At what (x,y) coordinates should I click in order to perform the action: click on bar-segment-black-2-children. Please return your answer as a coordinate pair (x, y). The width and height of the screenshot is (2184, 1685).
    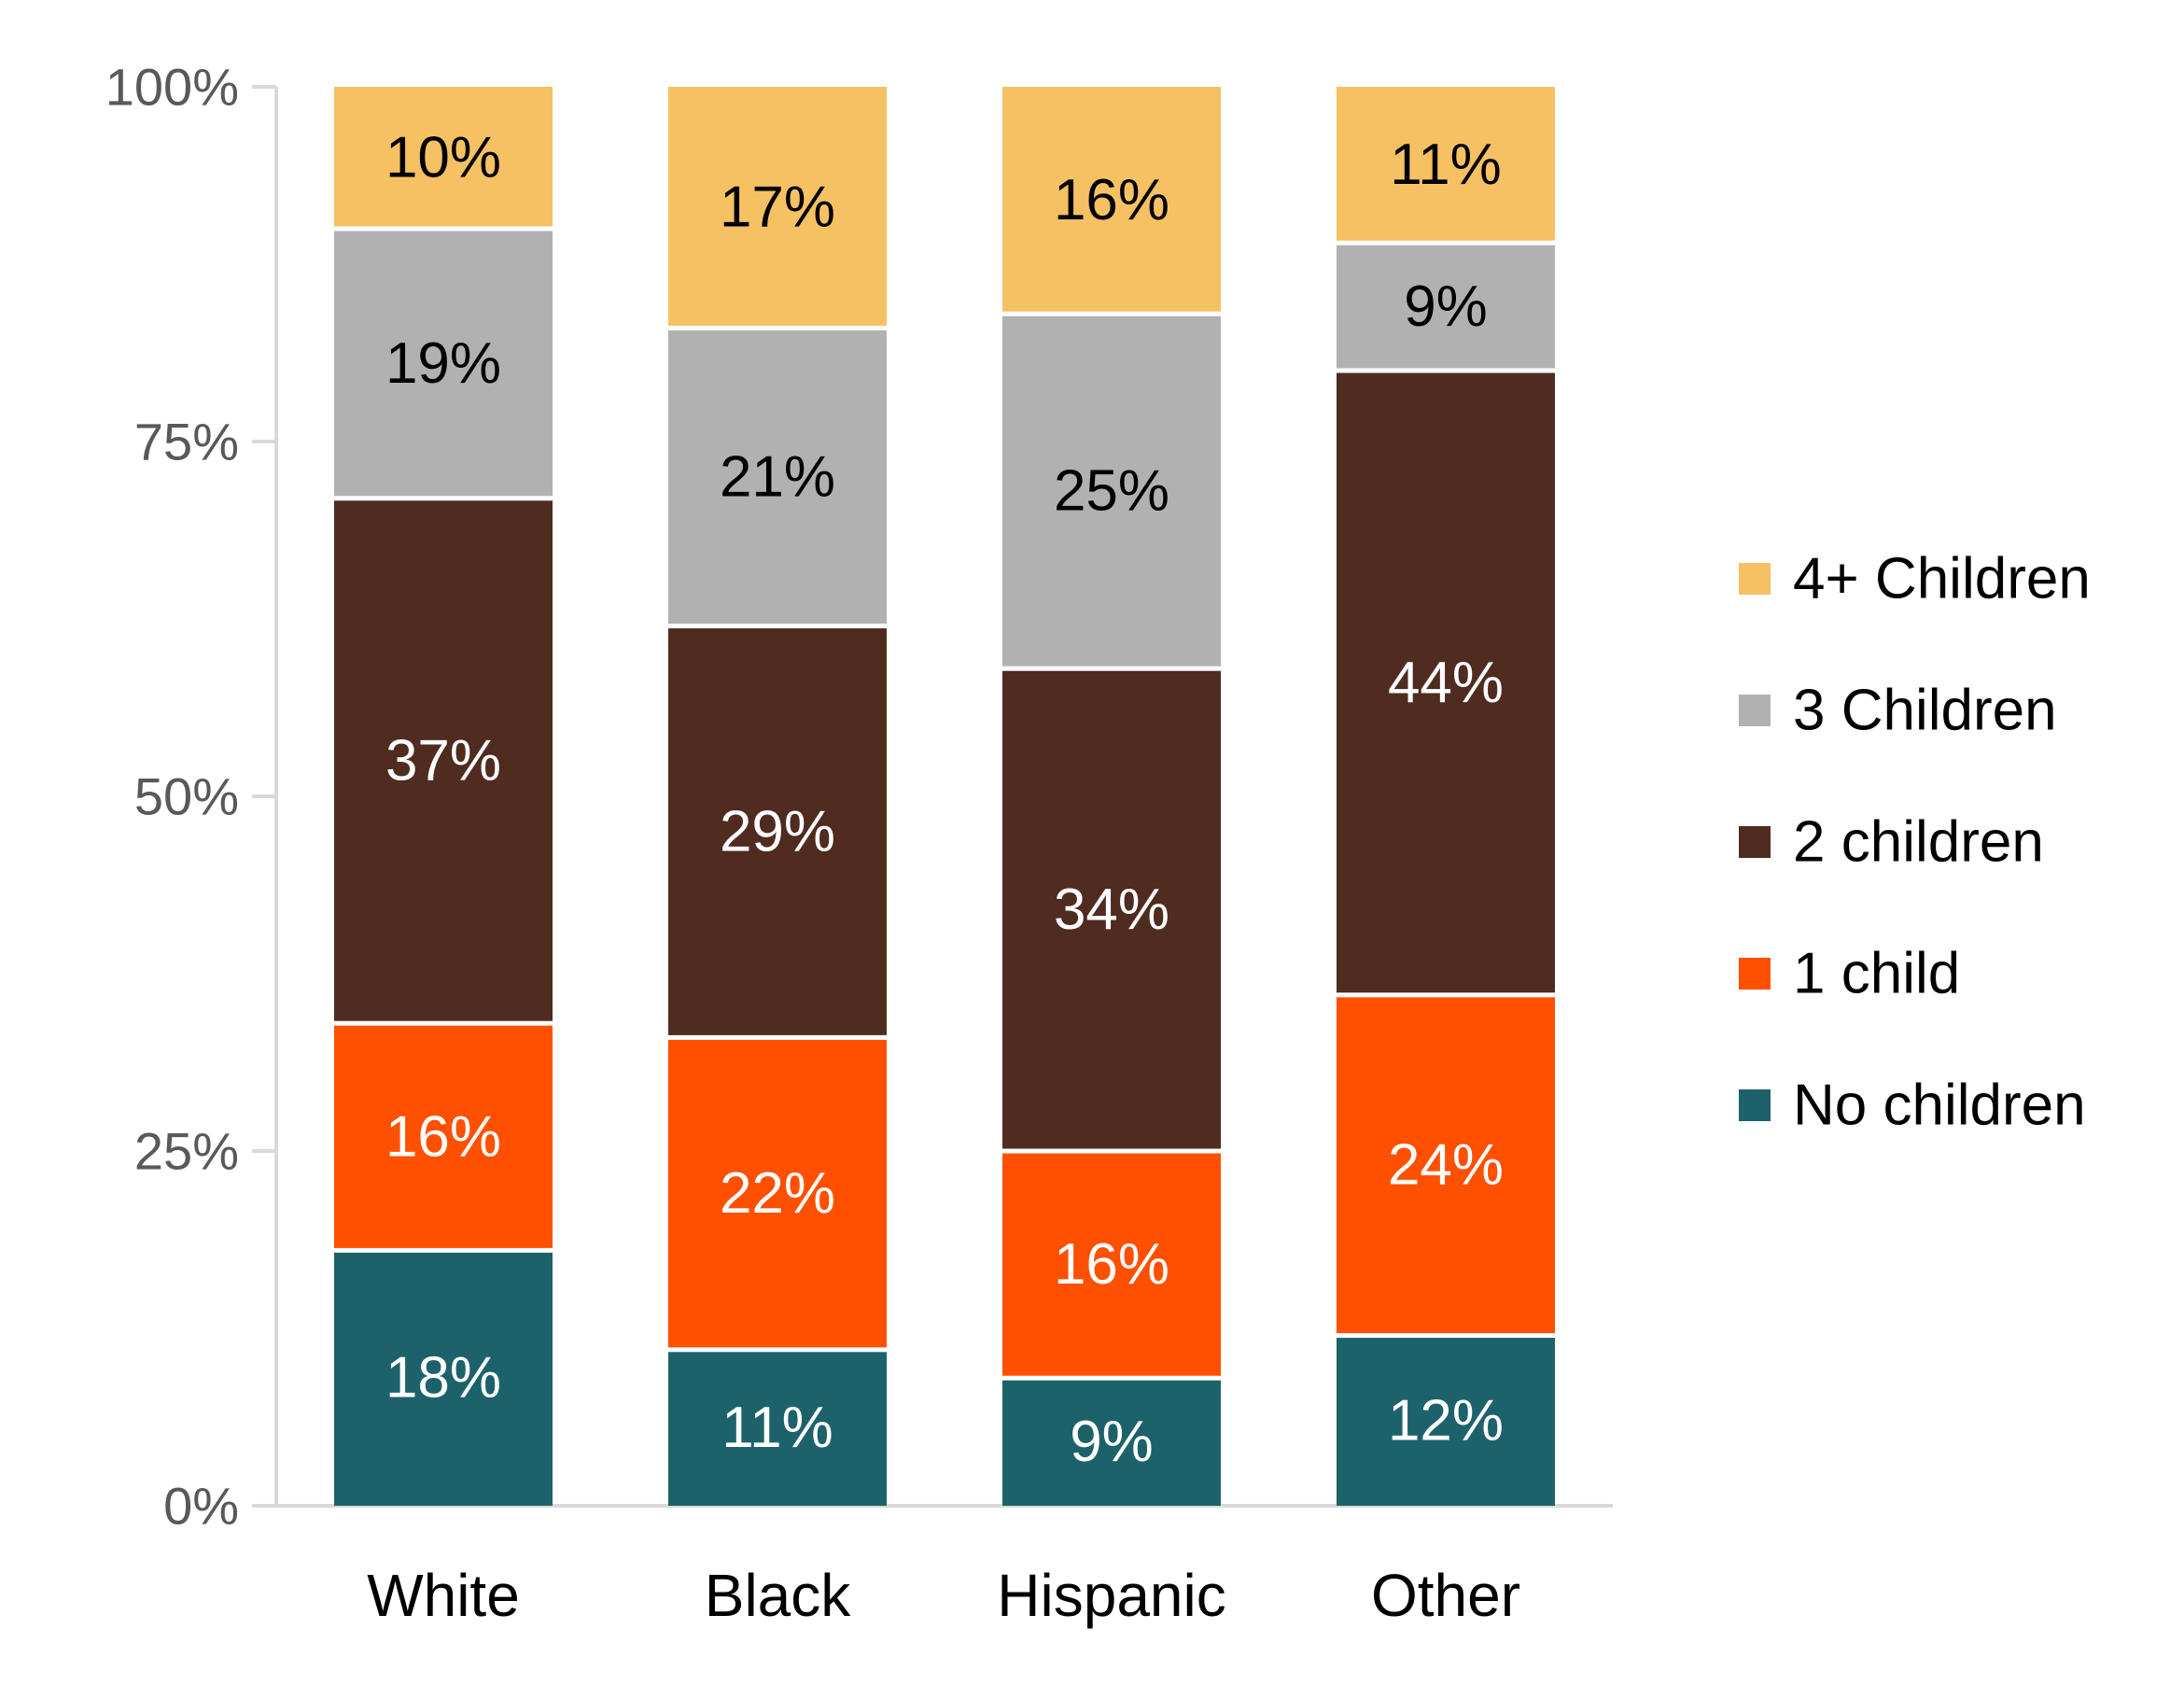
    Looking at the image, I should click on (777, 831).